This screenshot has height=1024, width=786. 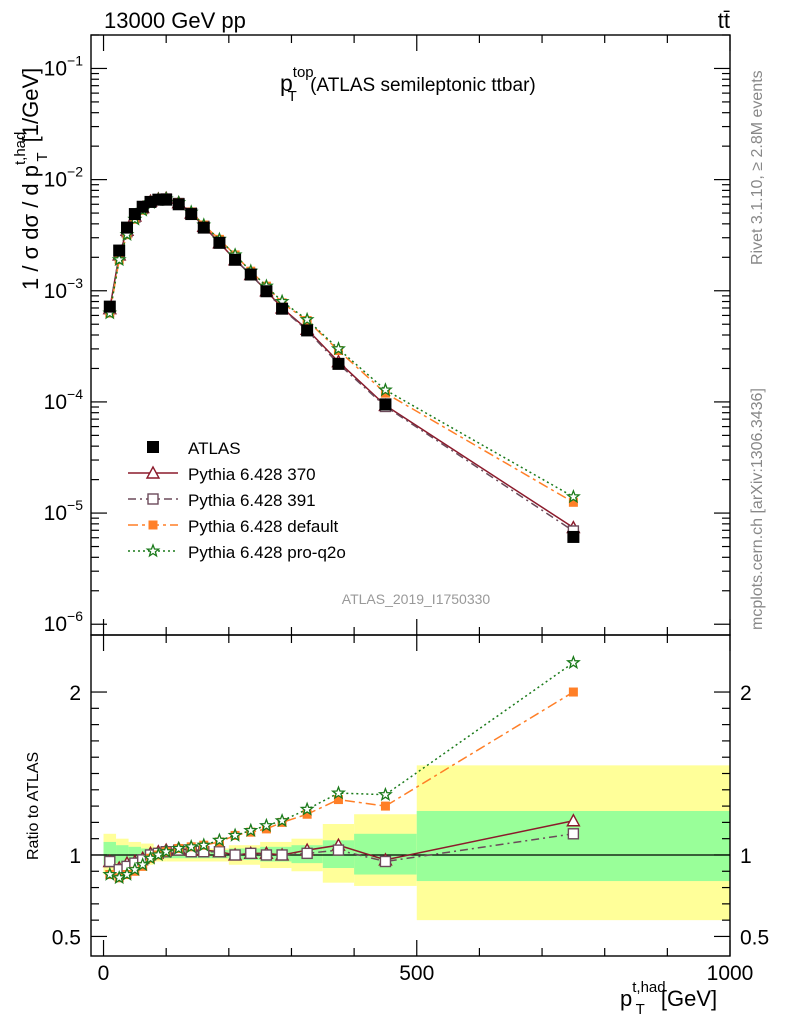 What do you see at coordinates (730, 973) in the screenshot?
I see `ratio-x-tick-label: 1000` at bounding box center [730, 973].